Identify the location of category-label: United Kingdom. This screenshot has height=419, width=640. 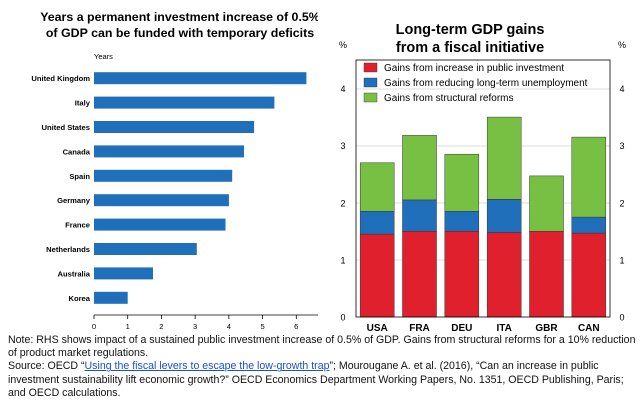
(60, 78).